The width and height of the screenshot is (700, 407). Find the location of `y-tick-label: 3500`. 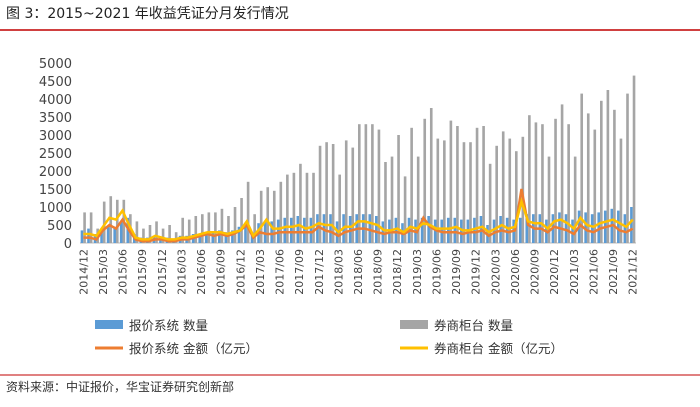

y-tick-label: 3500 is located at coordinates (55, 118).